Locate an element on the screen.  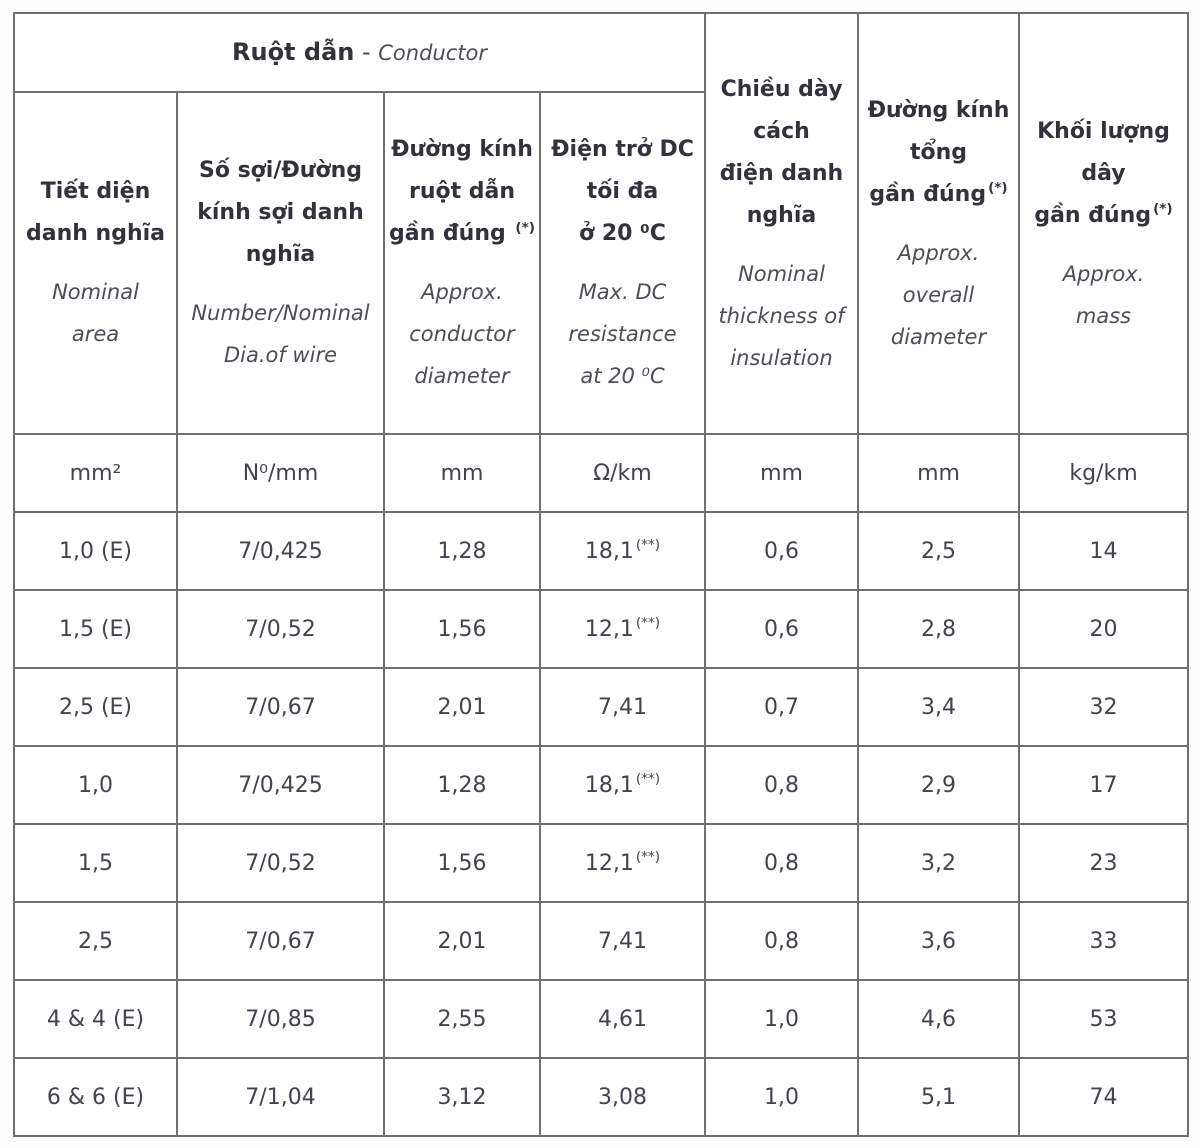
cell-nominal-area-row4: 1,0 is located at coordinates (95, 785).